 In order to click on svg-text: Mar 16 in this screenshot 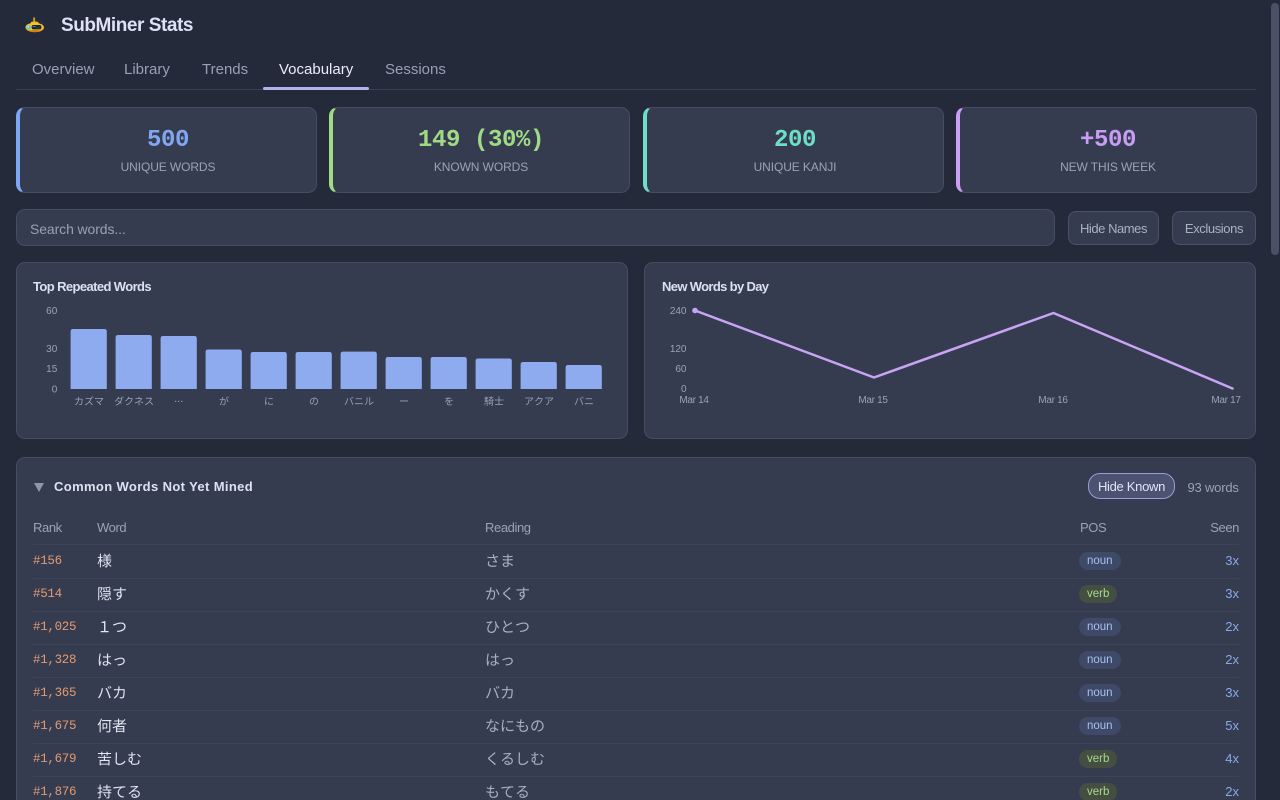, I will do `click(1053, 400)`.